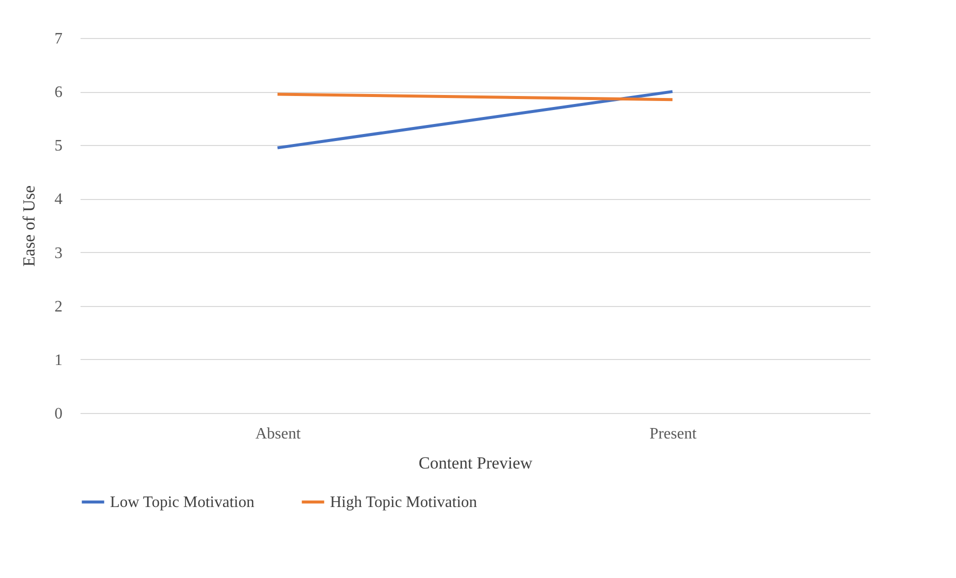 The height and width of the screenshot is (578, 956). What do you see at coordinates (58, 199) in the screenshot?
I see `y-tick-label: 4` at bounding box center [58, 199].